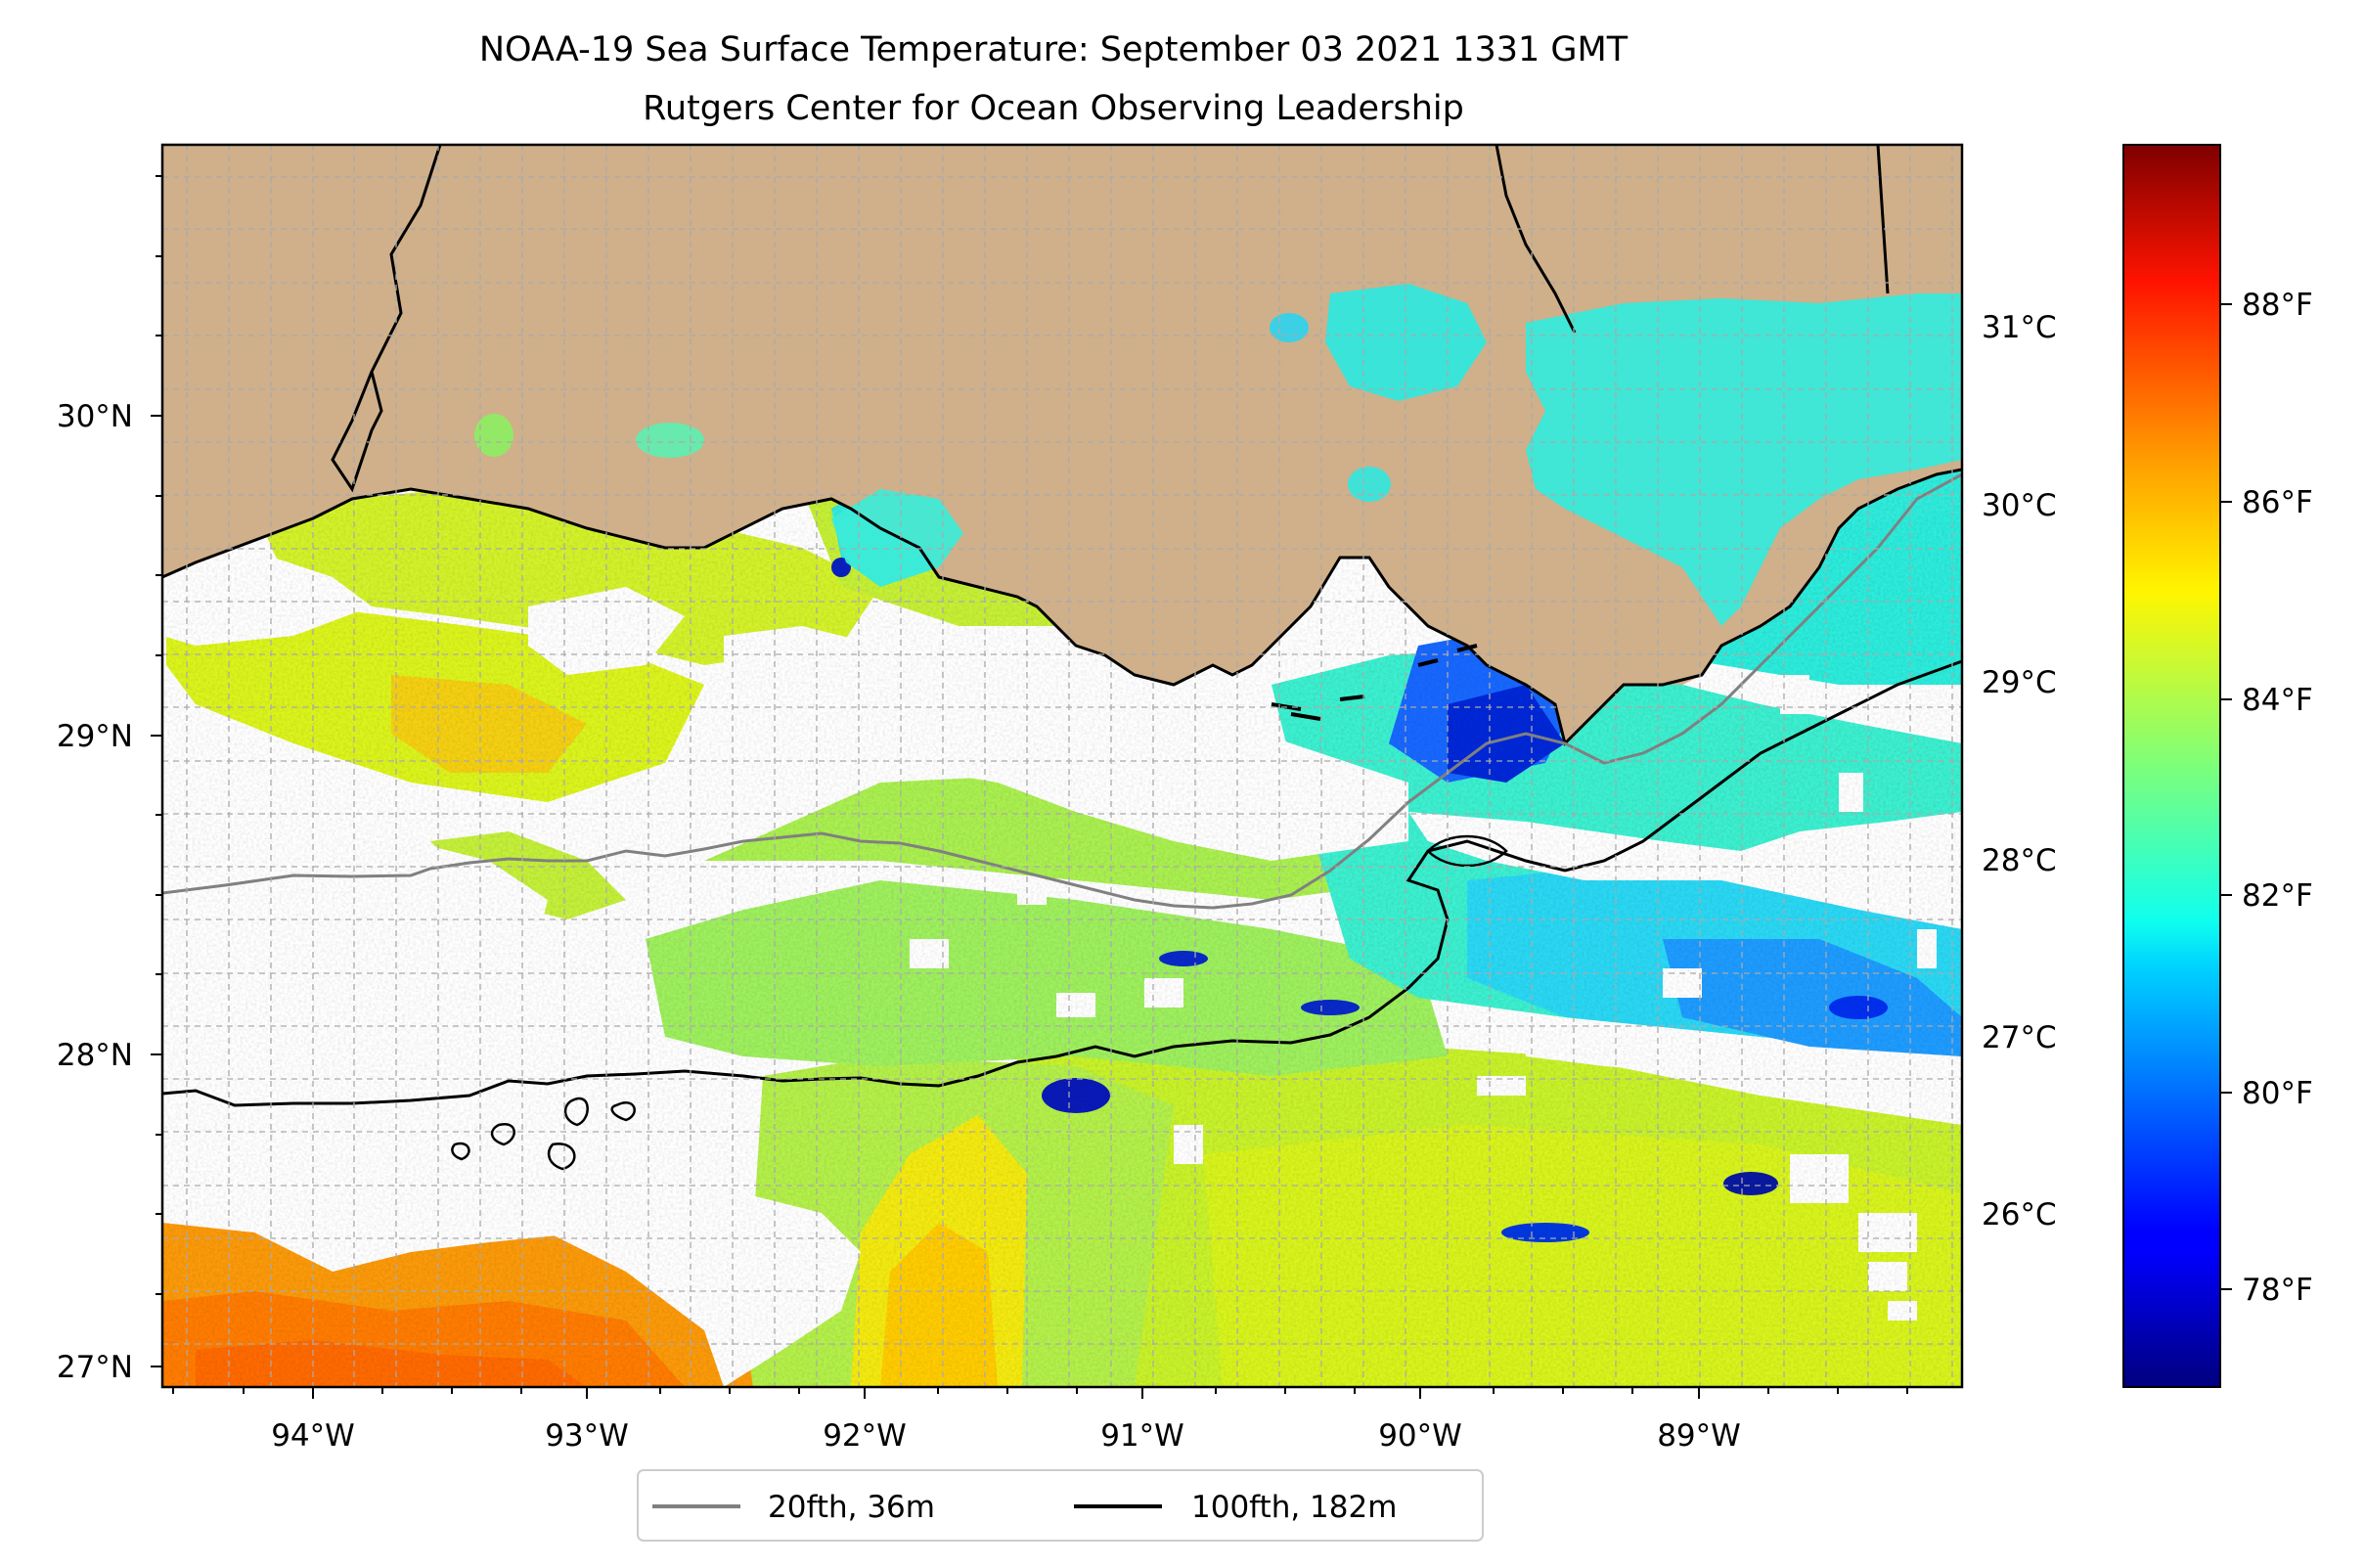 This screenshot has width=2365, height=1568. I want to click on lat-label: 30°N, so click(95, 416).